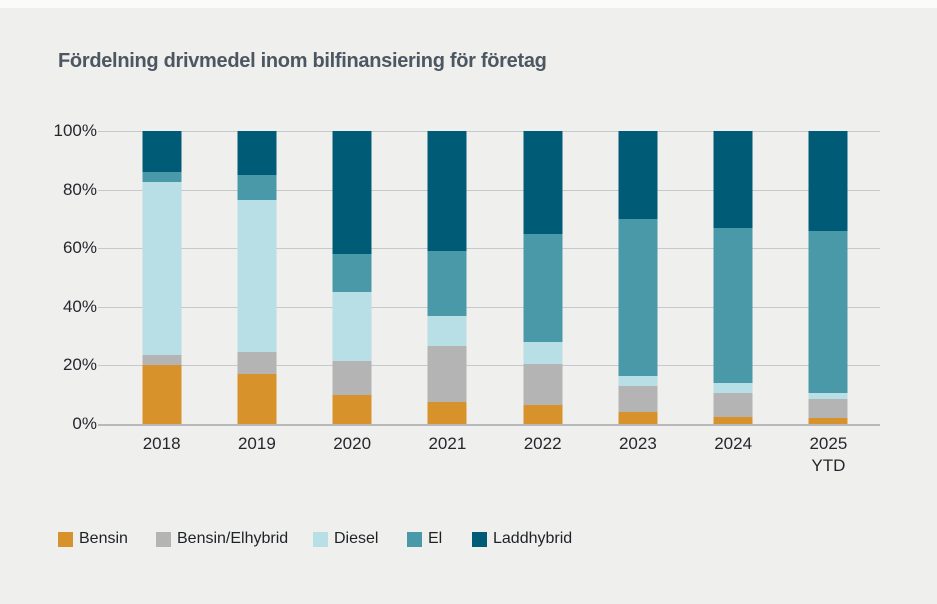 The image size is (937, 604). What do you see at coordinates (638, 175) in the screenshot?
I see `bar-segment-laddhybrid-2023` at bounding box center [638, 175].